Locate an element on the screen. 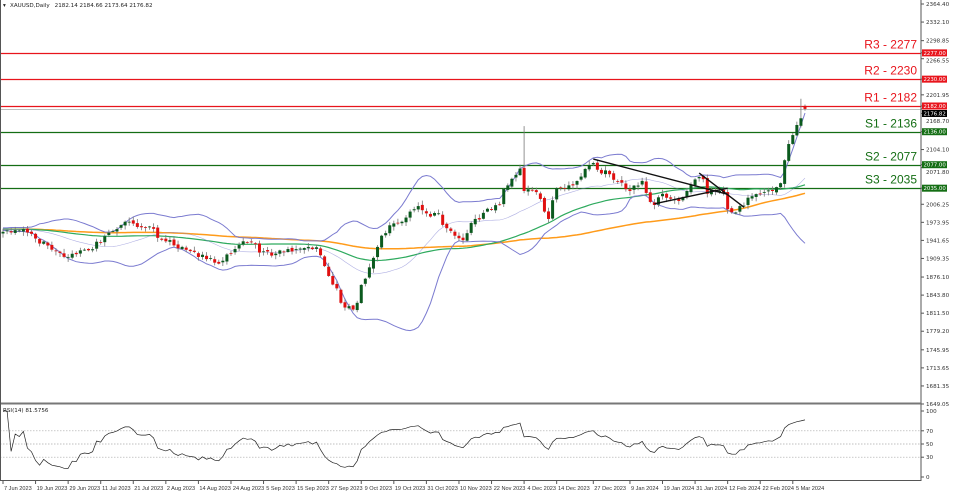  price-tick-label: 1876.10 is located at coordinates (938, 278).